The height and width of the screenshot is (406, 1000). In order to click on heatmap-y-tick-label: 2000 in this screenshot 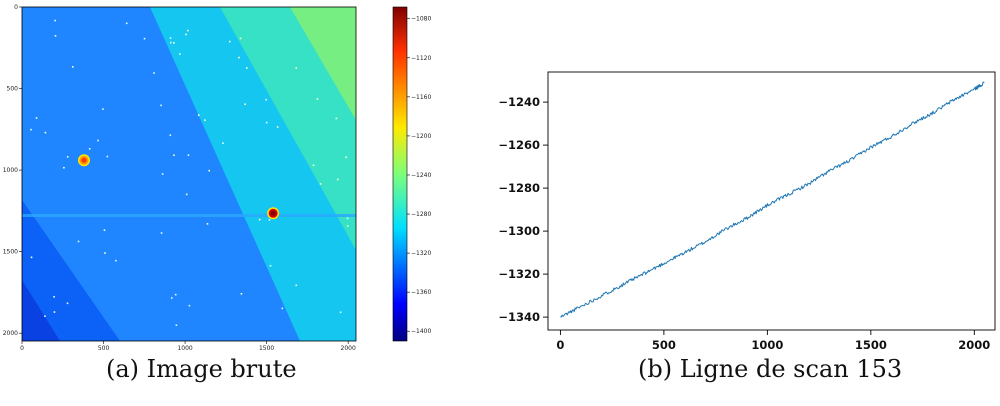, I will do `click(10, 333)`.